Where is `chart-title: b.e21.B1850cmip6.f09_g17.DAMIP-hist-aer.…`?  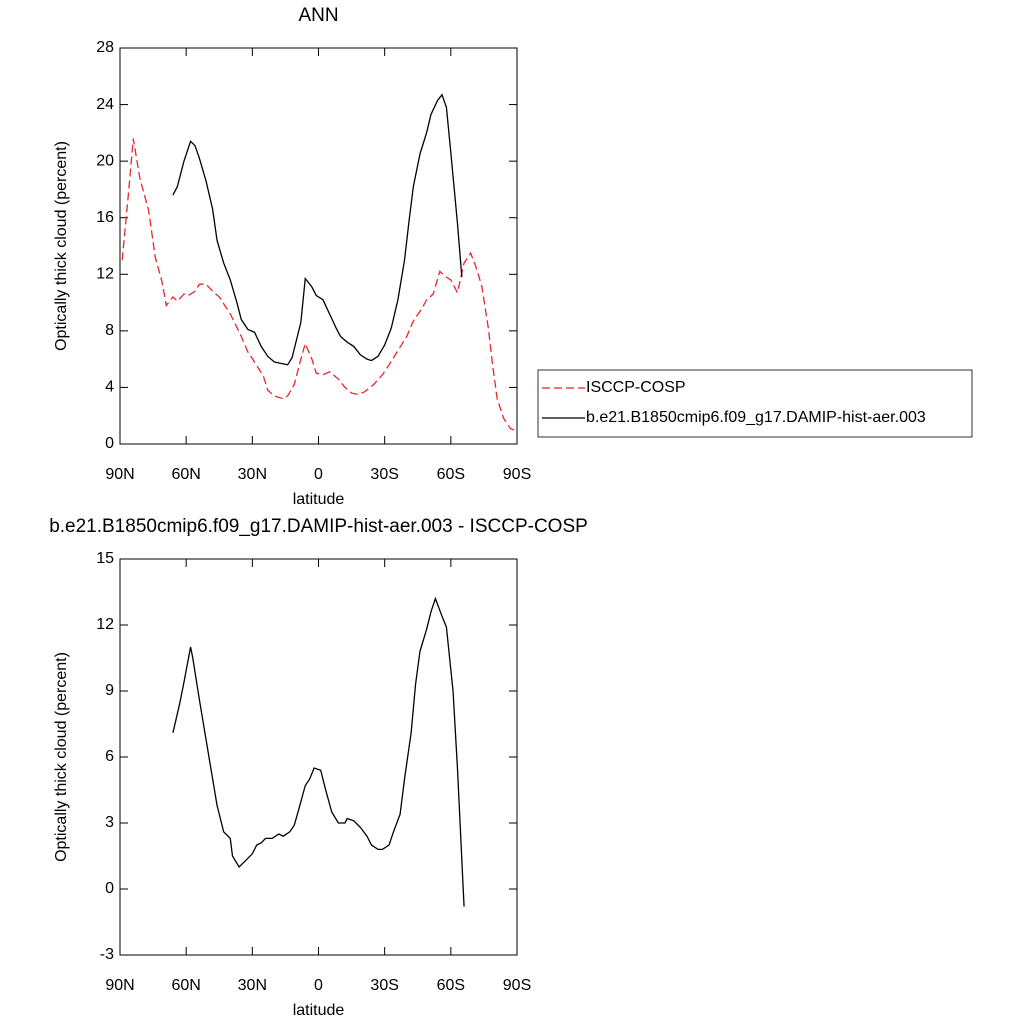 chart-title: b.e21.B1850cmip6.f09_g17.DAMIP-hist-aer.… is located at coordinates (318, 526).